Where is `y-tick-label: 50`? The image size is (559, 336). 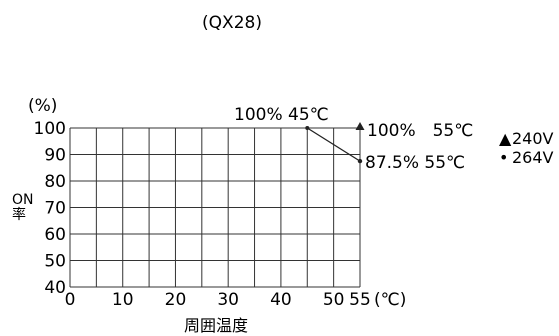 y-tick-label: 50 is located at coordinates (55, 262).